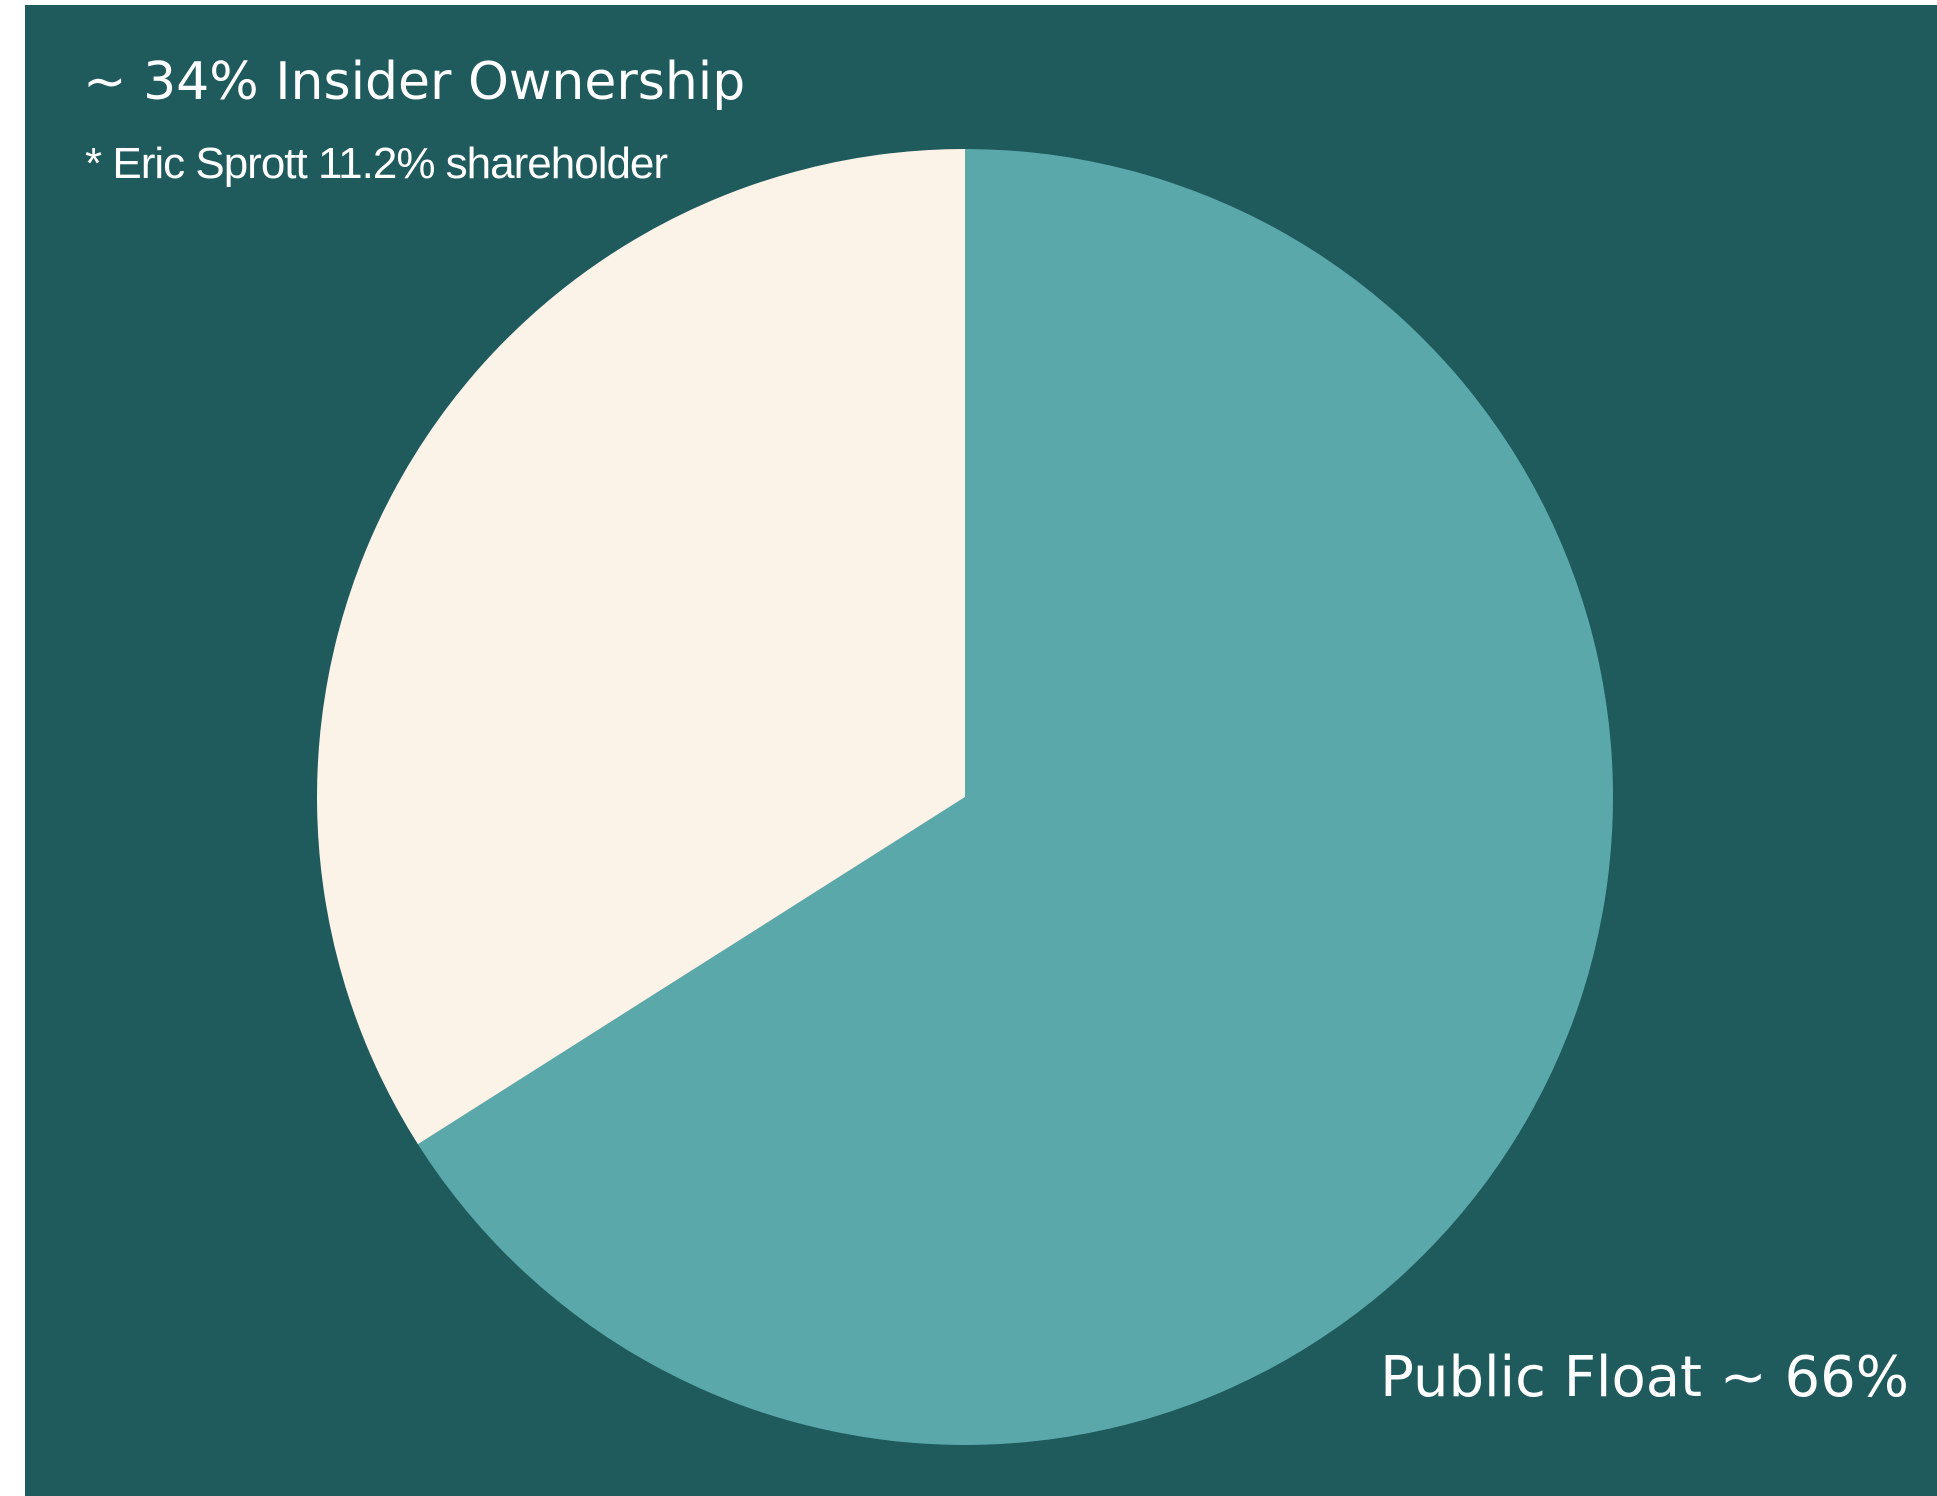 This screenshot has height=1496, width=1937. Describe the element at coordinates (414, 82) in the screenshot. I see `insider-ownership-label: ~ 34% Insider Ownership` at that location.